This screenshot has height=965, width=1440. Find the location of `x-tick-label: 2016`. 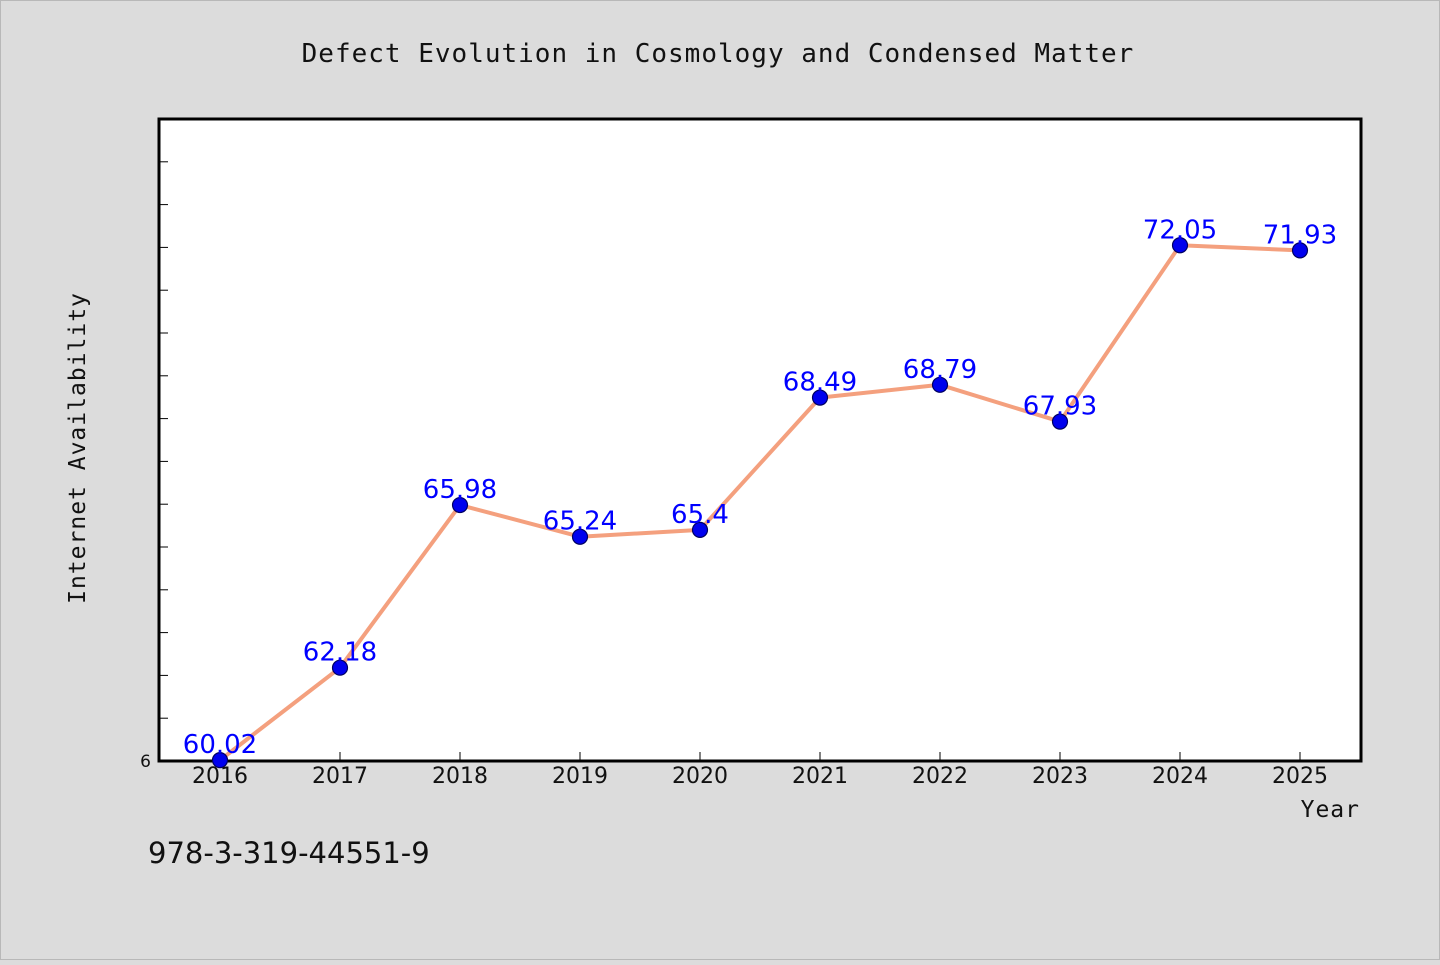

x-tick-label: 2016 is located at coordinates (220, 776).